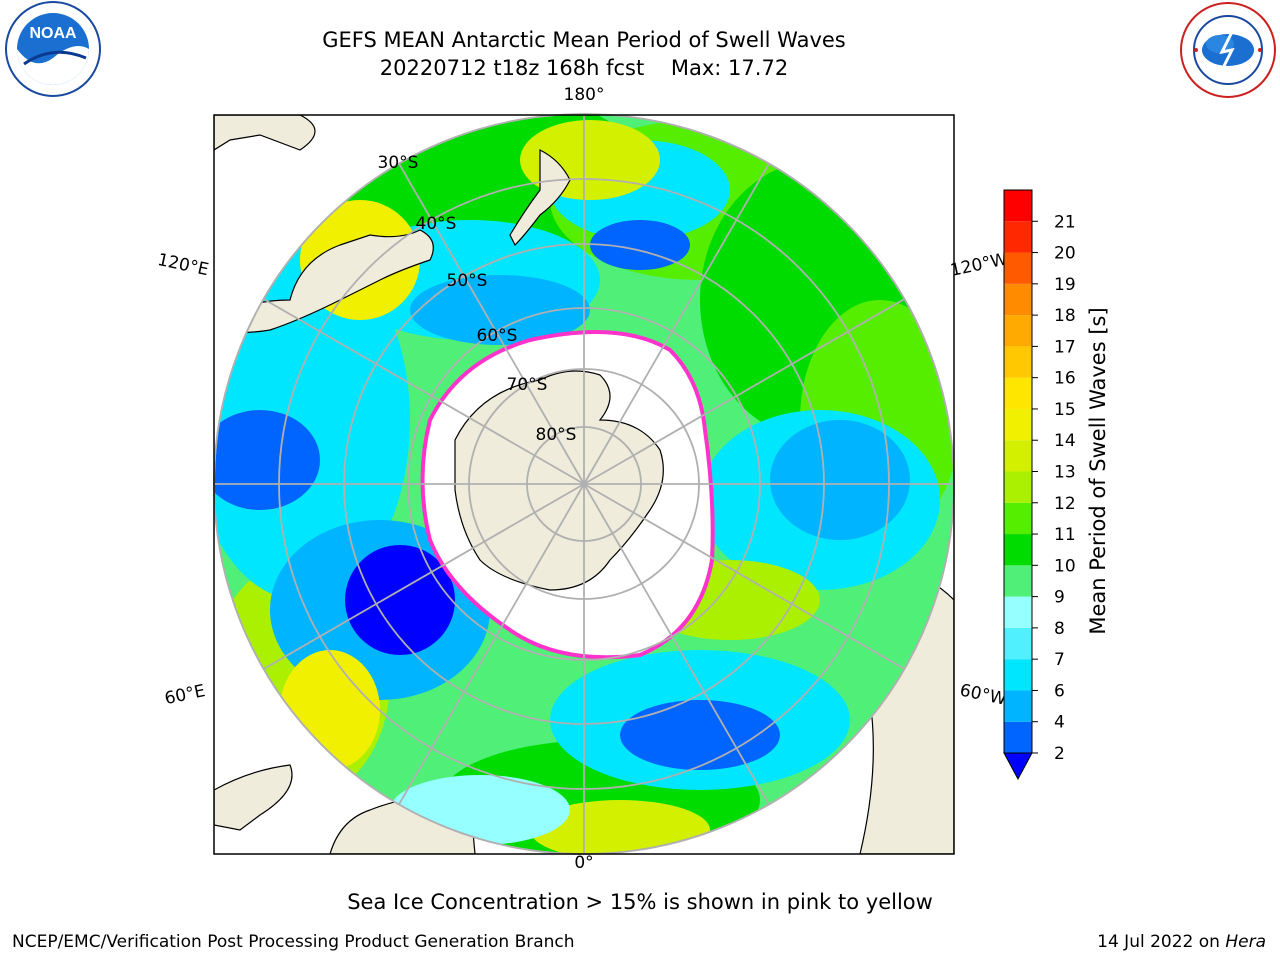  Describe the element at coordinates (556, 435) in the screenshot. I see `latitude-label: 80°S` at that location.